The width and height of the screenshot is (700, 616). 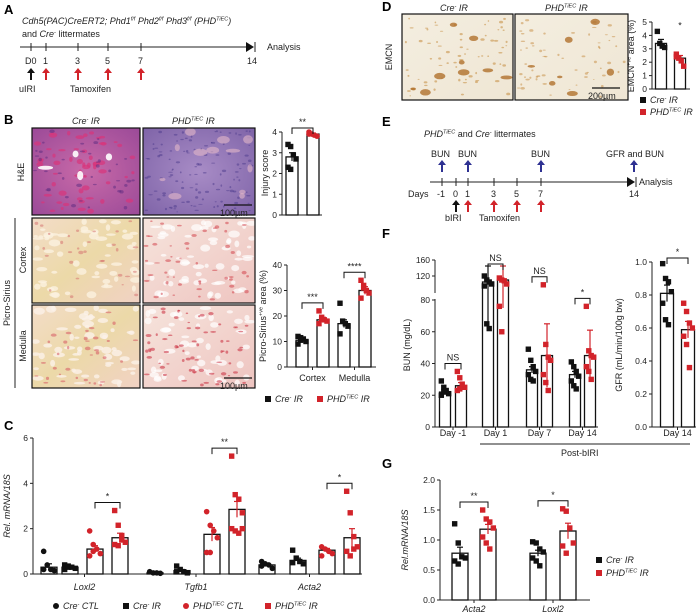 I want to click on y-axis-label: EMCN+ve area (%), so click(x=631, y=56).